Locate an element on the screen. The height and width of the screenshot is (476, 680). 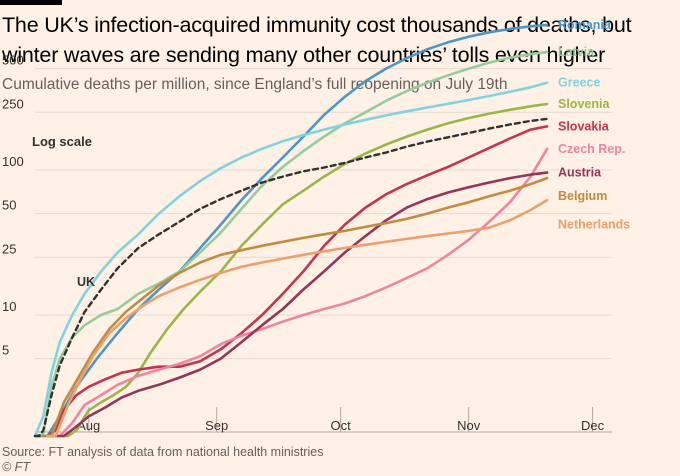
series-label-latvia: Latvia is located at coordinates (576, 52).